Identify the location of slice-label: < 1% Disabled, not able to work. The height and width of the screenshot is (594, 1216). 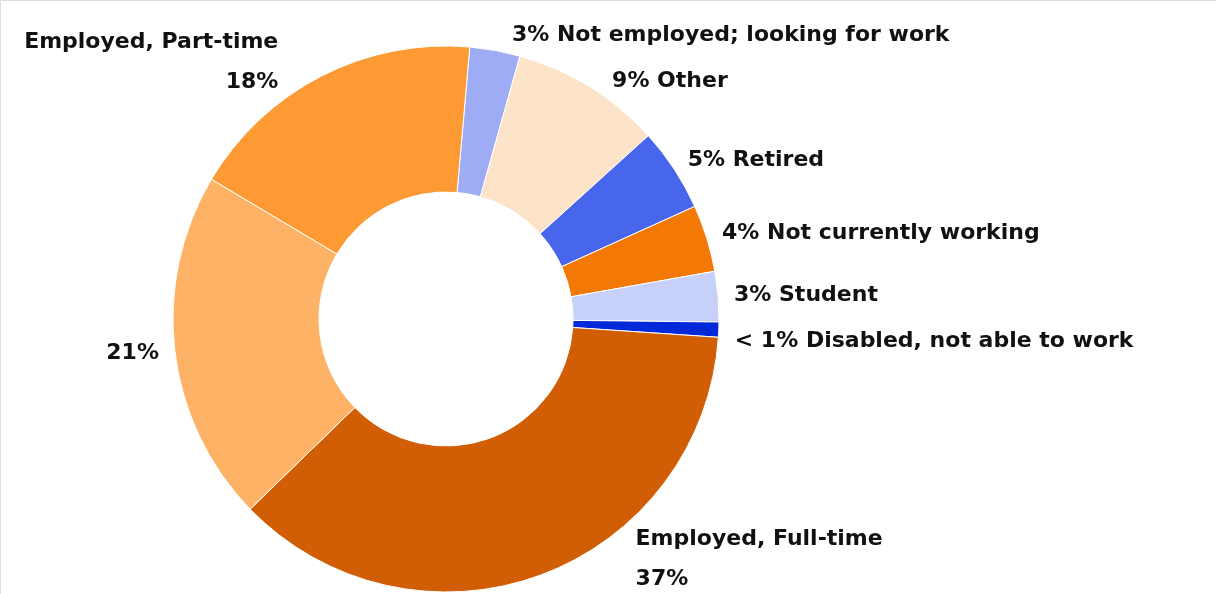
(934, 340).